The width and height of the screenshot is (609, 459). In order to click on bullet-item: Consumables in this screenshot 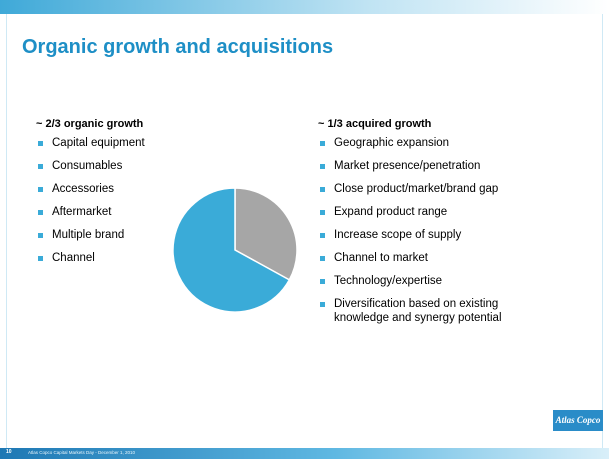, I will do `click(111, 167)`.